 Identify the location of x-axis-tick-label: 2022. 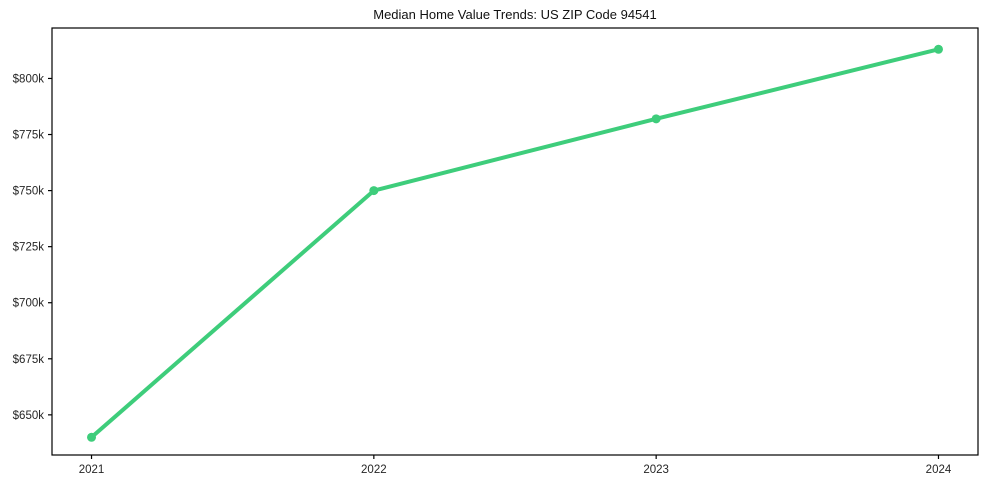
(374, 470).